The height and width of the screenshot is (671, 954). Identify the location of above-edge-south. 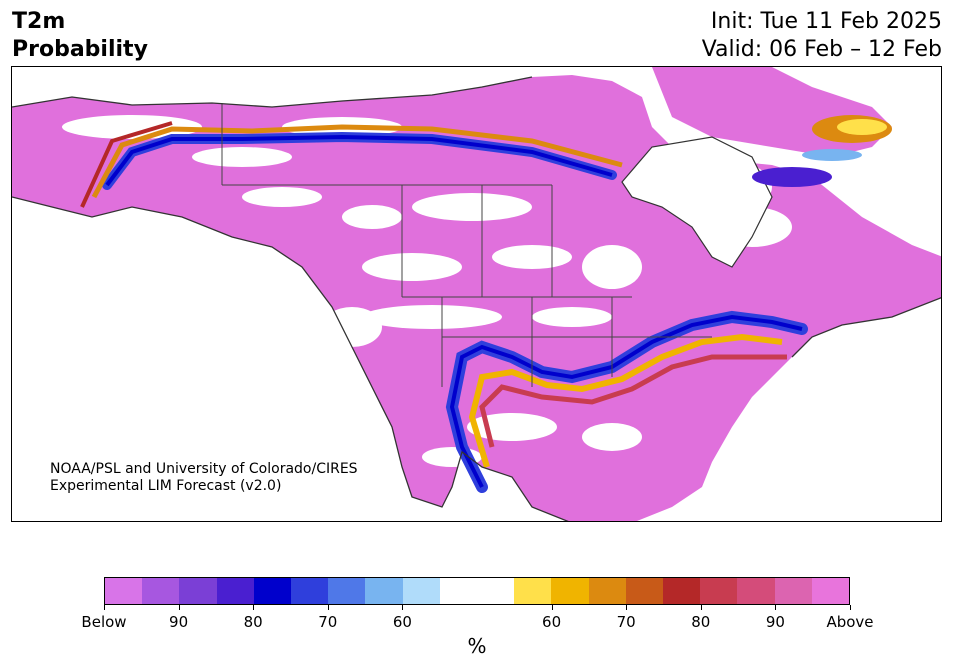
(625, 400).